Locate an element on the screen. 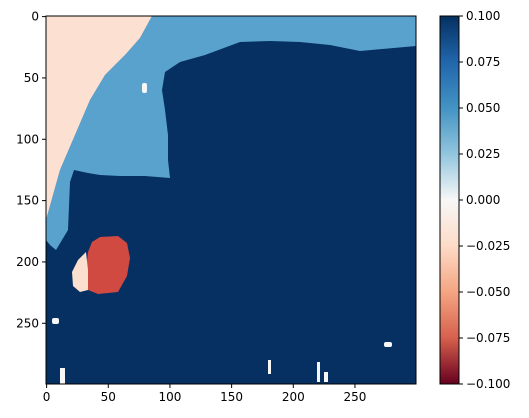 This screenshot has height=418, width=529. colorbar-tick-label: 0.025 is located at coordinates (483, 154).